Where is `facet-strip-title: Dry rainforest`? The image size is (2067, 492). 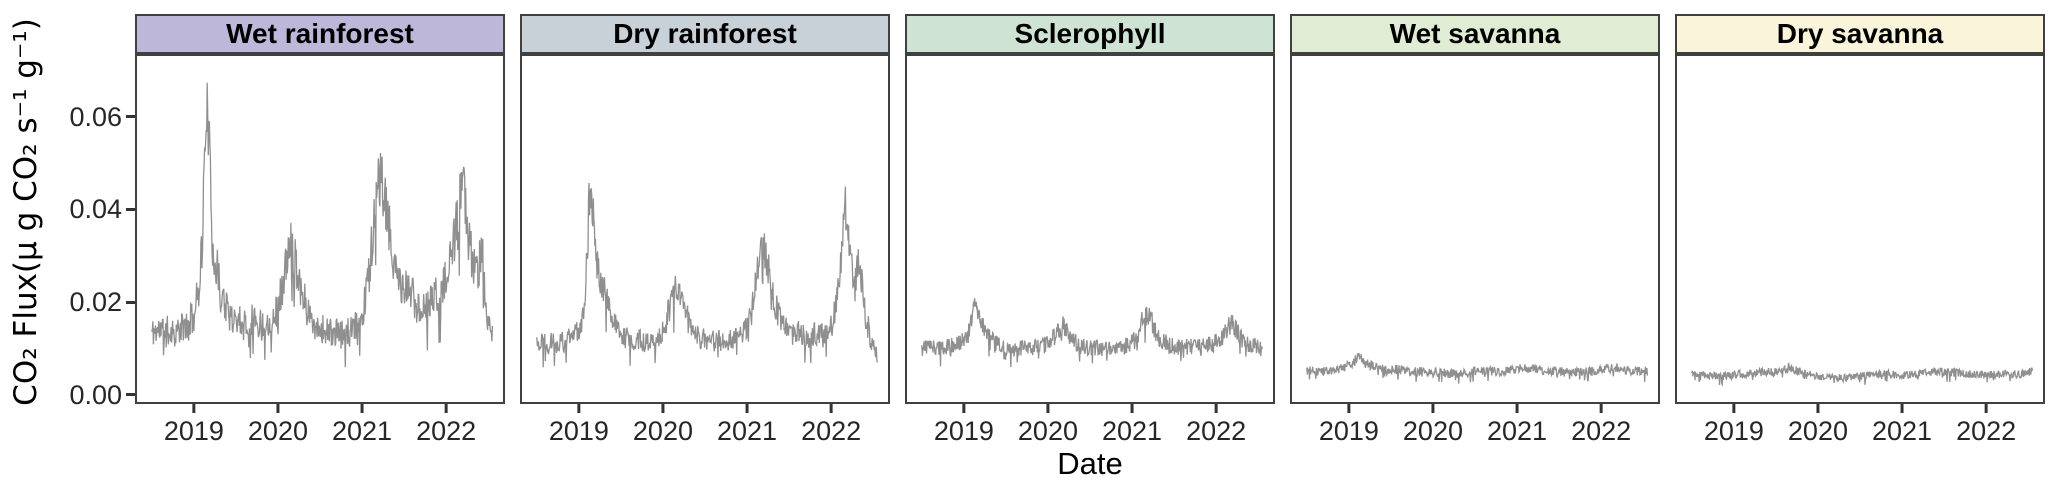 facet-strip-title: Dry rainforest is located at coordinates (705, 34).